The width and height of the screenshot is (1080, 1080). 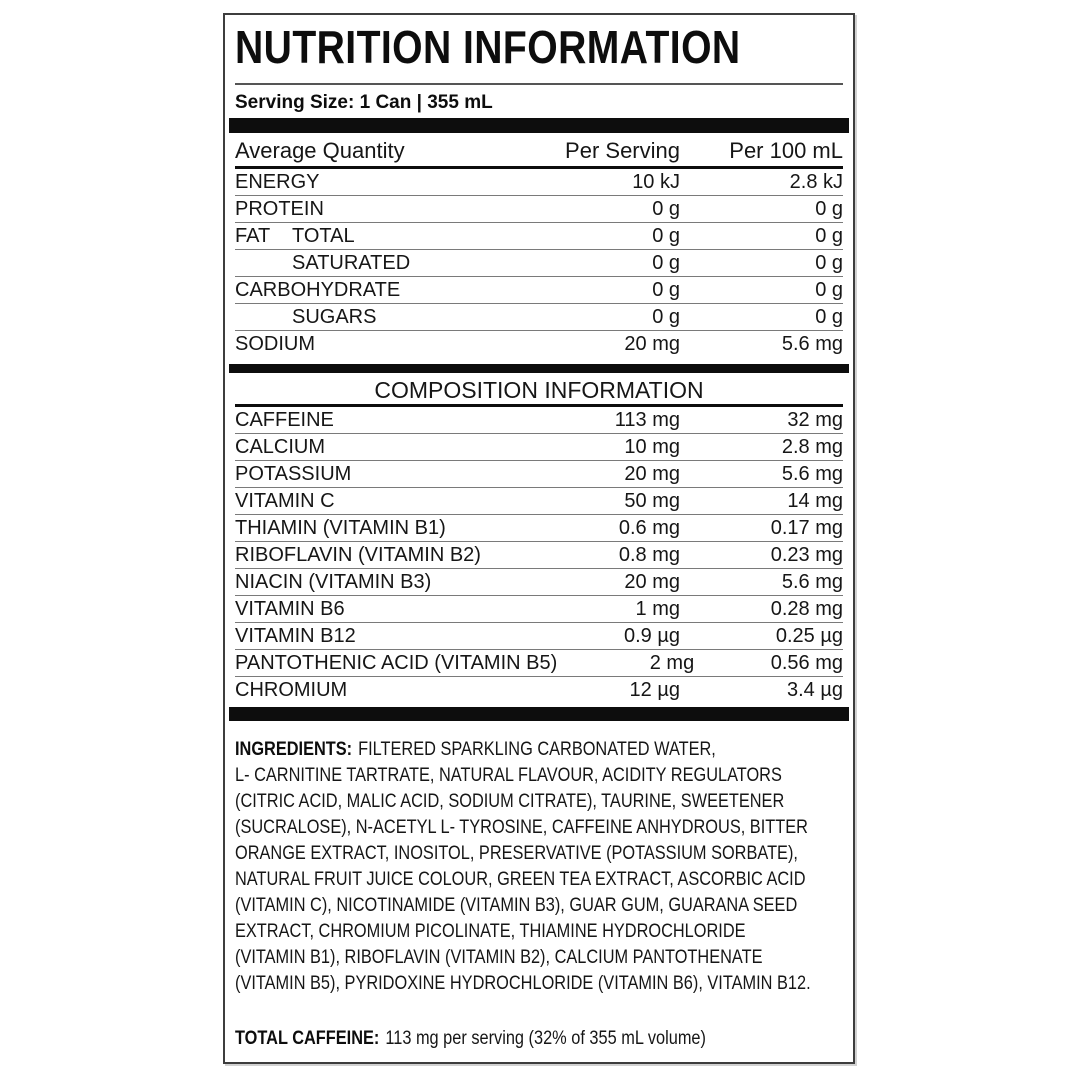 What do you see at coordinates (396, 663) in the screenshot?
I see `row-label: PANTOTHENIC ACID (VITAMIN B5)` at bounding box center [396, 663].